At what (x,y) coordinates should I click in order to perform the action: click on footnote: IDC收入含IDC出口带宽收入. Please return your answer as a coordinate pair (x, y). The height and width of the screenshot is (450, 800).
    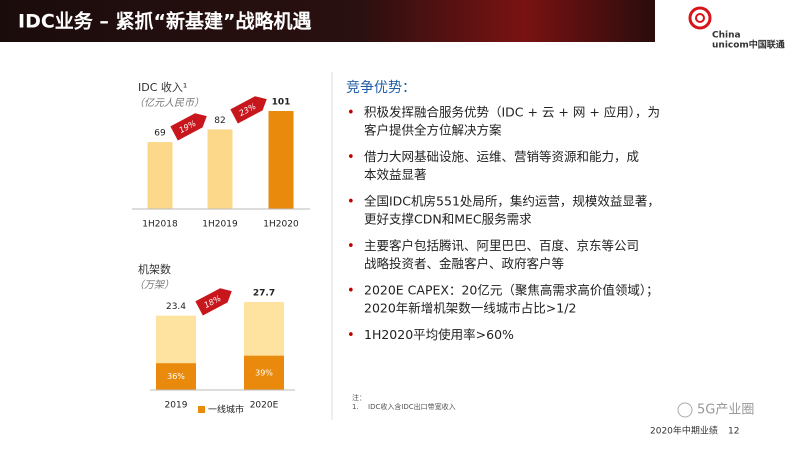
    Looking at the image, I should click on (412, 406).